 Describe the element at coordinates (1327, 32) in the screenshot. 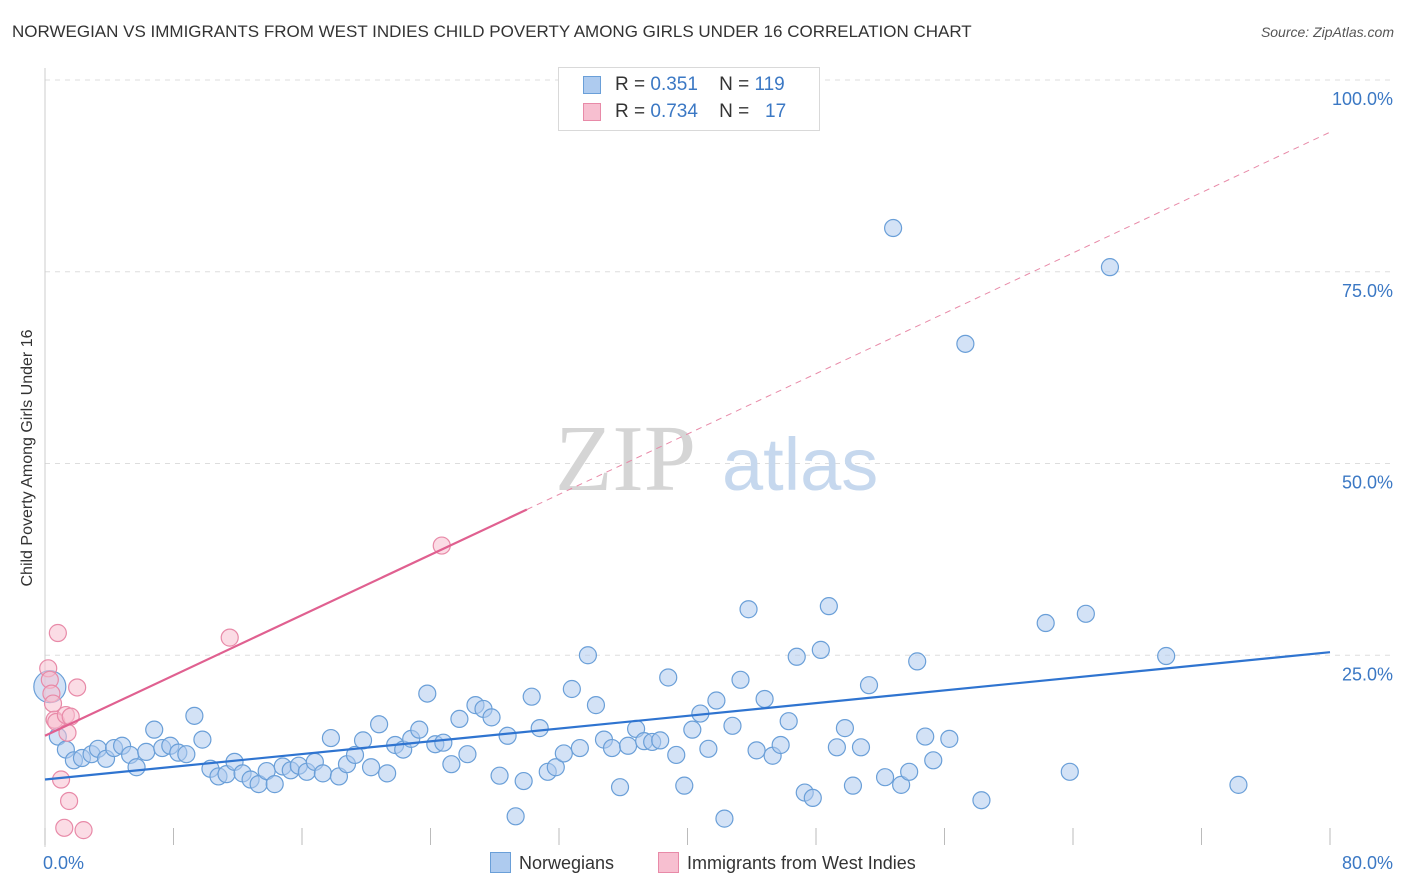

I see `source-label: Source: ZipAtlas.com` at that location.